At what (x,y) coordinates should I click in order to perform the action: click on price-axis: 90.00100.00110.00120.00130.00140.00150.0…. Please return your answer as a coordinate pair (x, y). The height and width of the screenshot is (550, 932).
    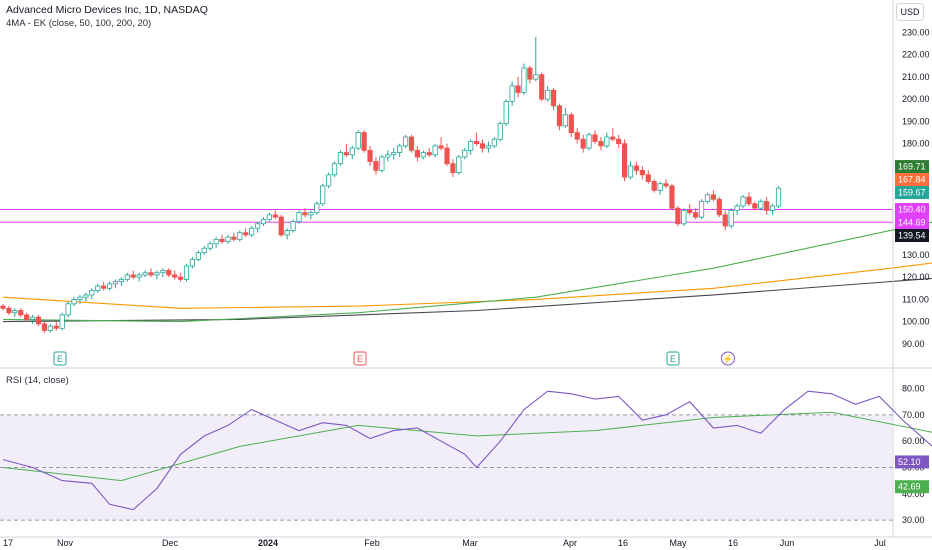
    Looking at the image, I should click on (911, 269).